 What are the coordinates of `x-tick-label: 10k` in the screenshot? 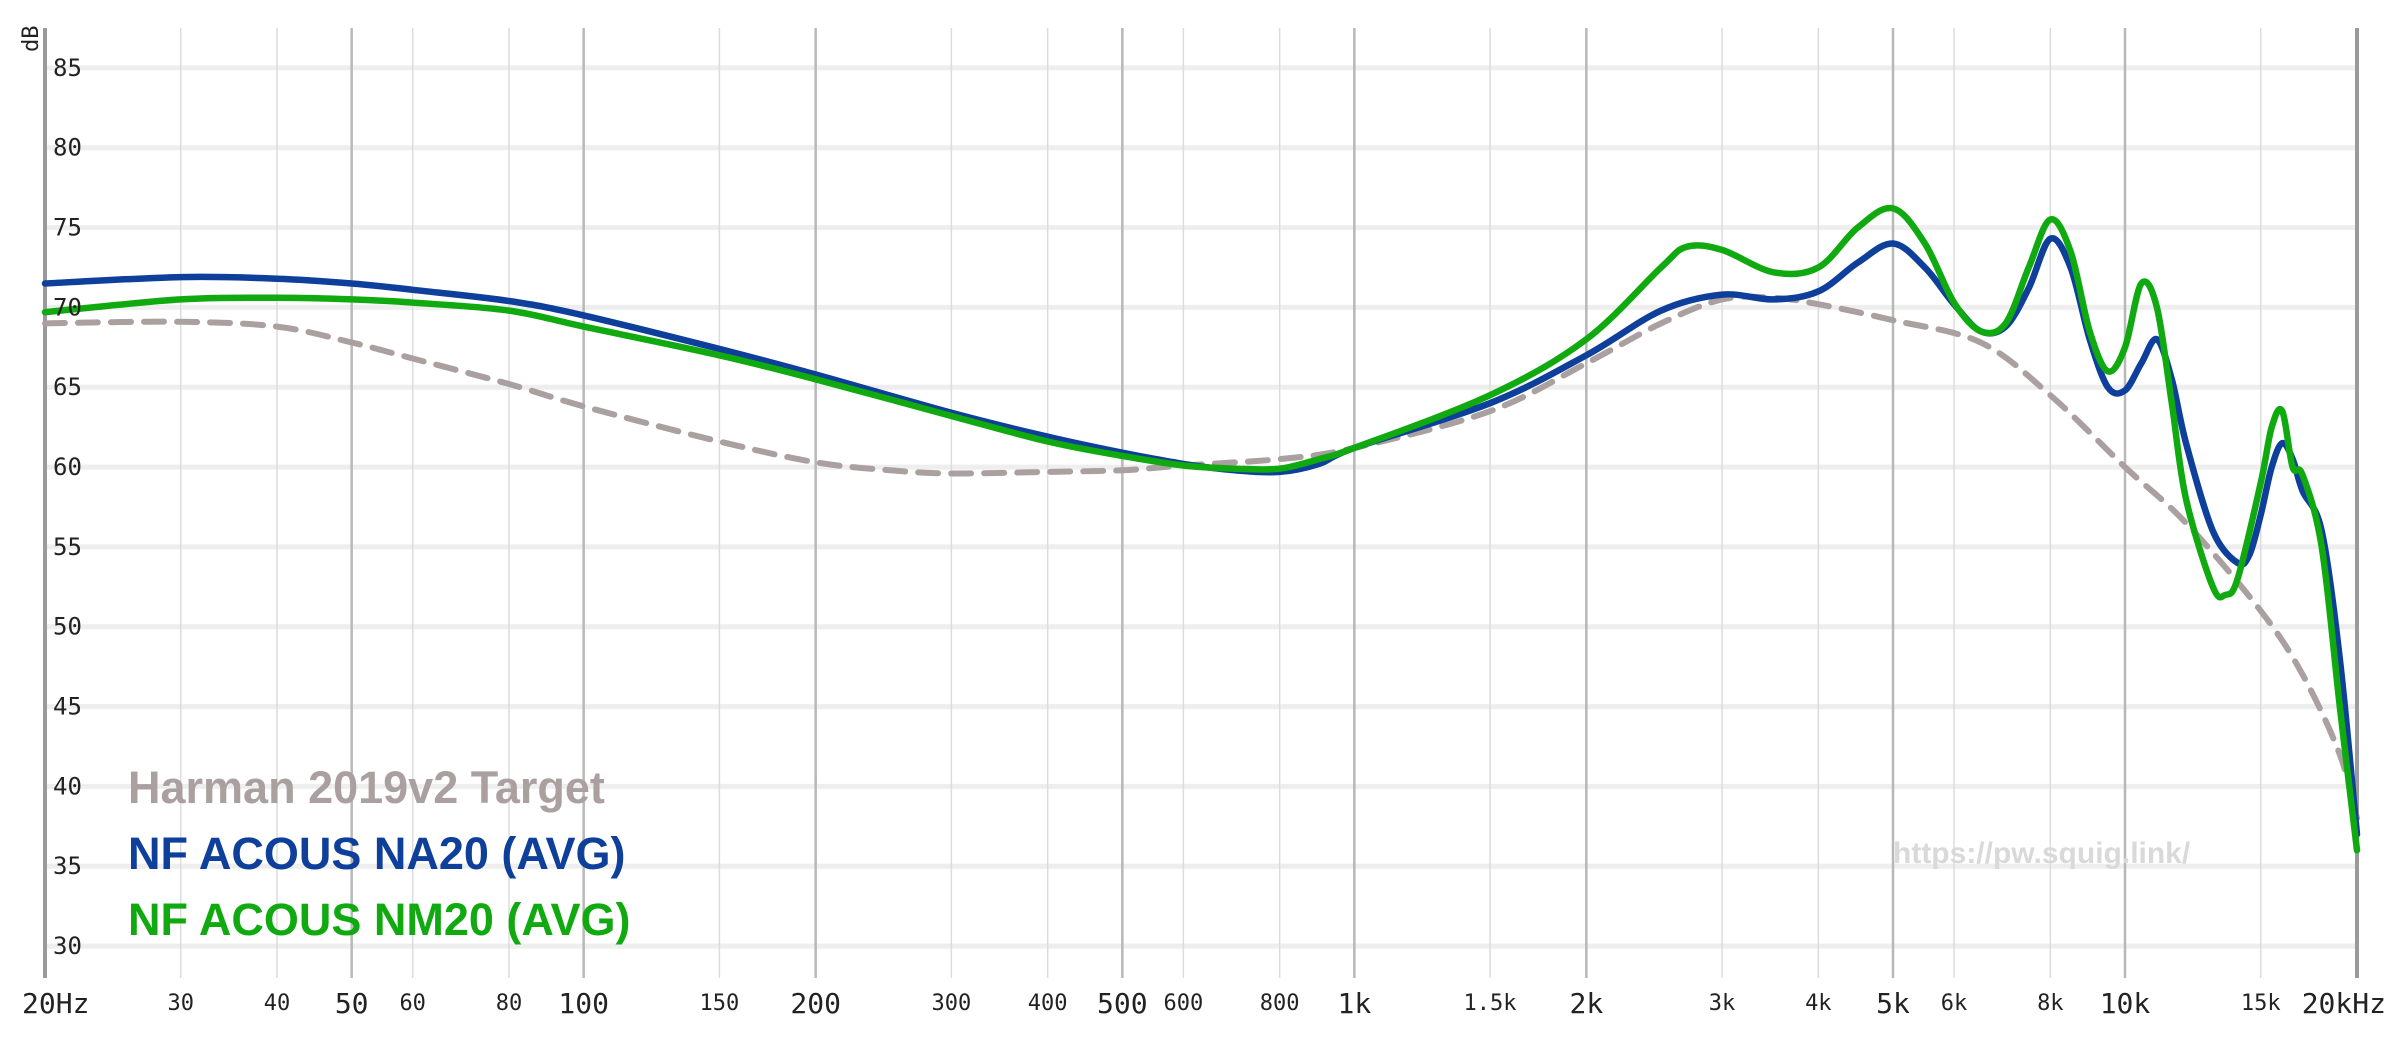 It's located at (2125, 1003).